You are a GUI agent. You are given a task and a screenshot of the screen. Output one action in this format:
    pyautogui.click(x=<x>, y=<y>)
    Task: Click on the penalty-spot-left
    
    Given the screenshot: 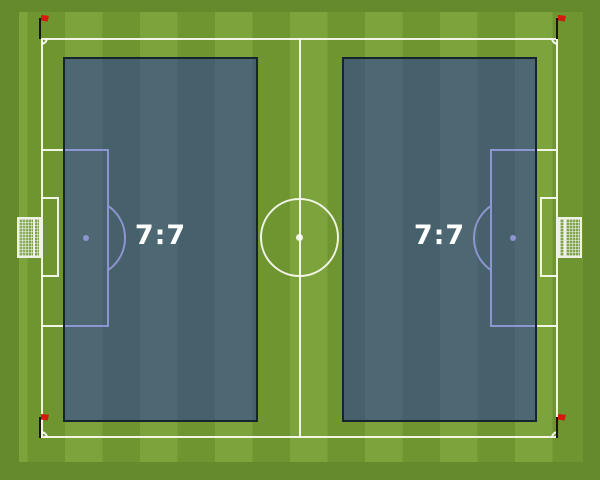 What is the action you would take?
    pyautogui.click(x=86, y=238)
    